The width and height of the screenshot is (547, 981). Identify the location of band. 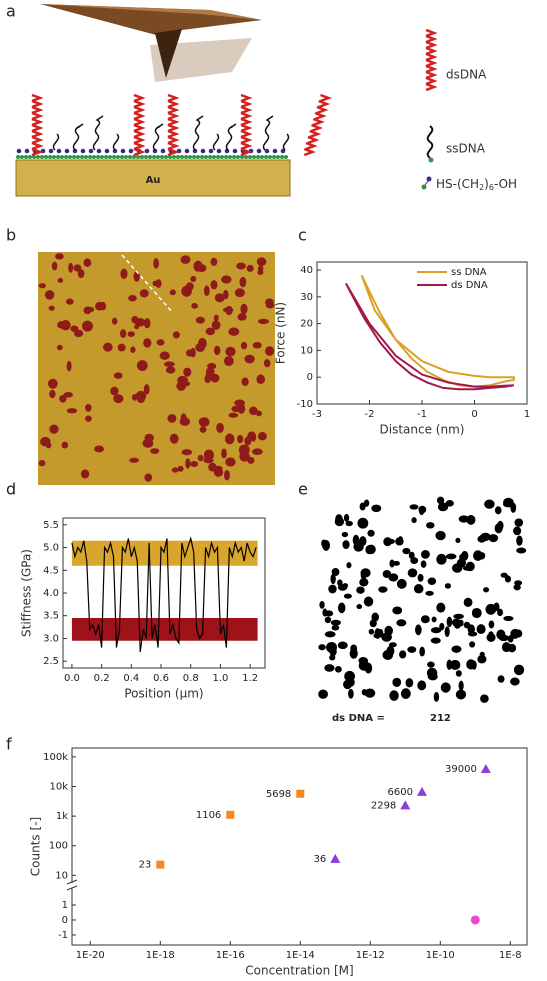
(164, 553).